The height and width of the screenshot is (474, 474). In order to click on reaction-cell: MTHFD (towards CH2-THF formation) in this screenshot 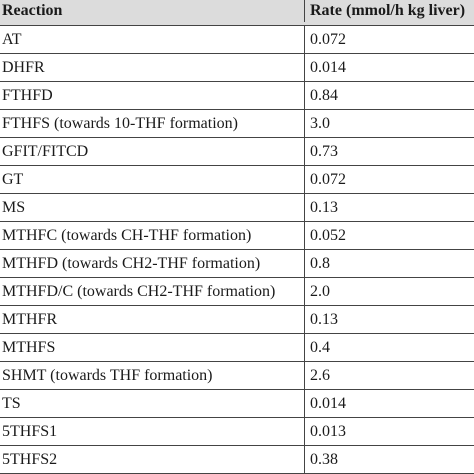, I will do `click(152, 263)`.